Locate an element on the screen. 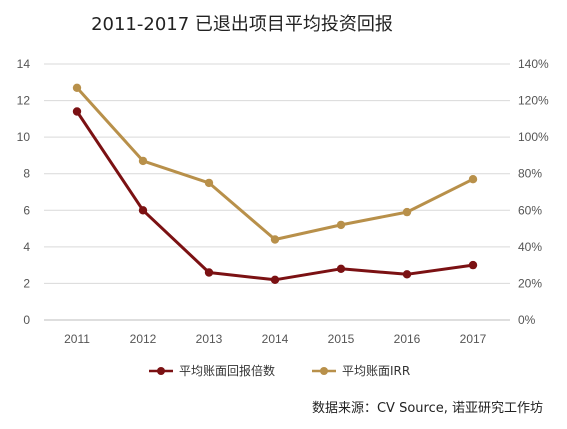 Image resolution: width=567 pixels, height=429 pixels. left-axis-ticks: 0 2 4 6 8 10 12 14 is located at coordinates (24, 192).